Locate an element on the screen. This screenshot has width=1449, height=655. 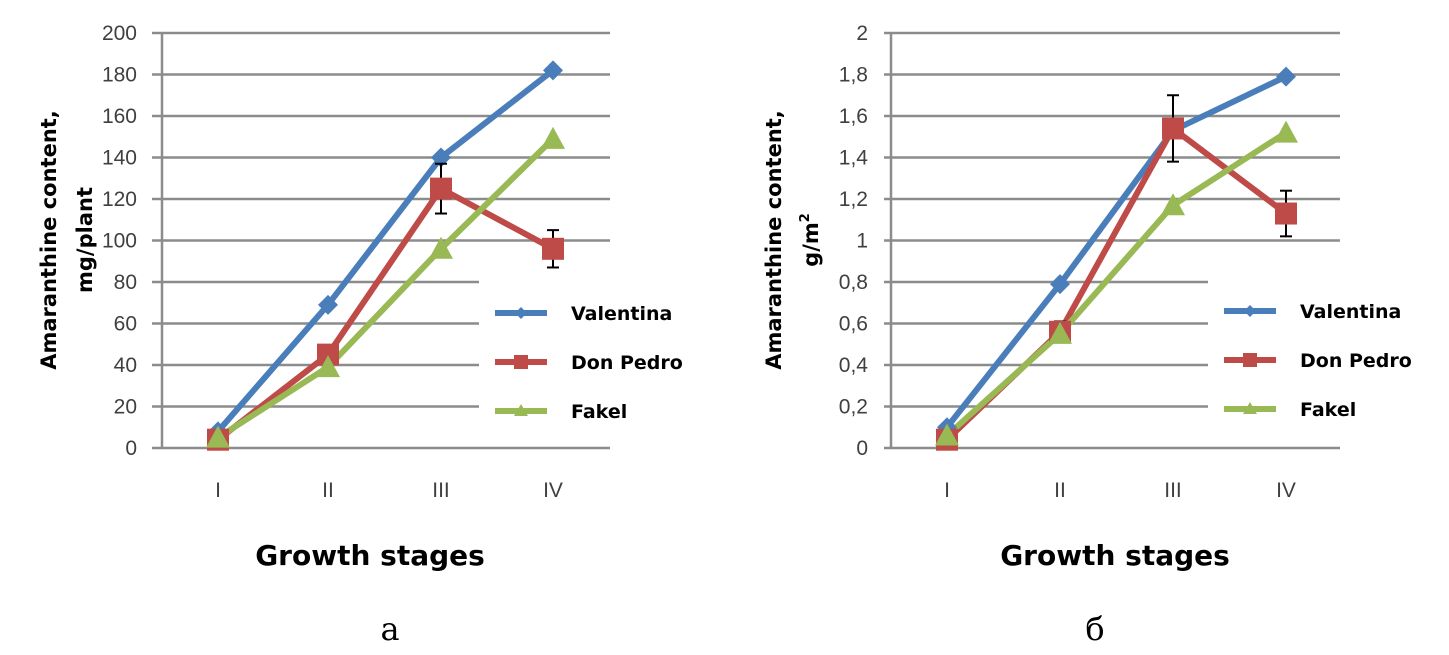
y-tick-label: 1 is located at coordinates (862, 241).